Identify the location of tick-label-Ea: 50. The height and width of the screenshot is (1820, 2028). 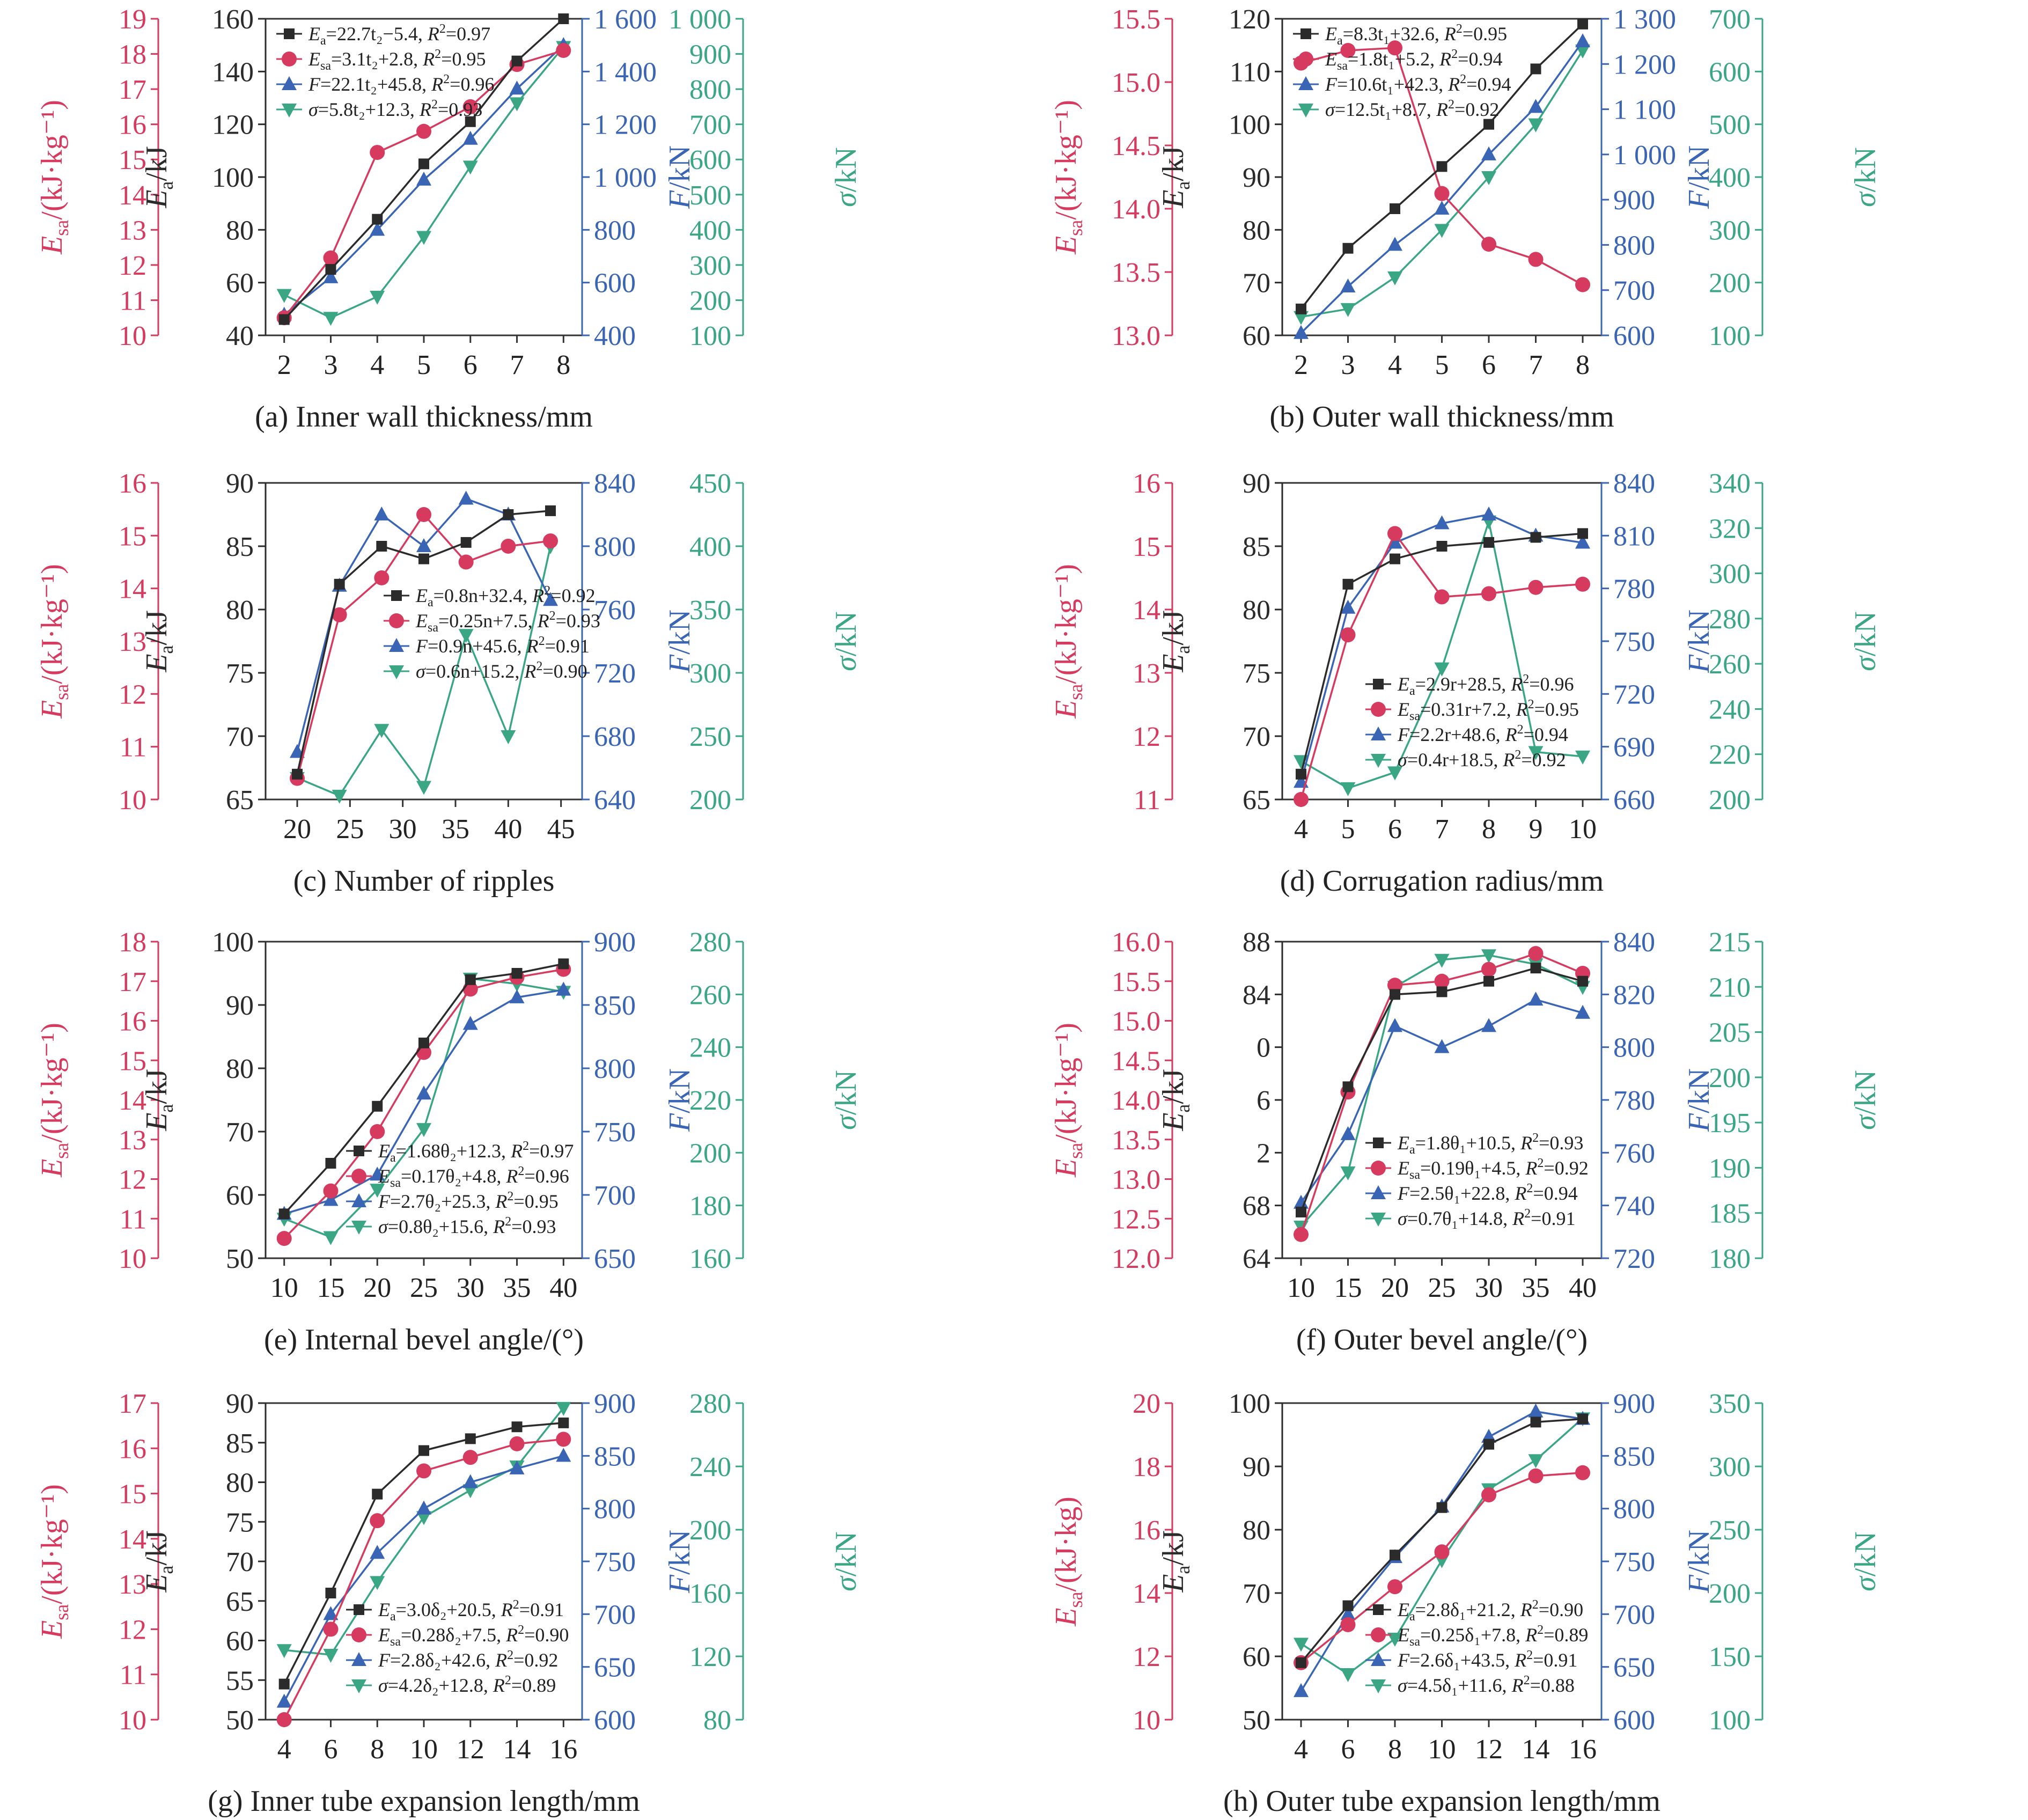
(1256, 1721).